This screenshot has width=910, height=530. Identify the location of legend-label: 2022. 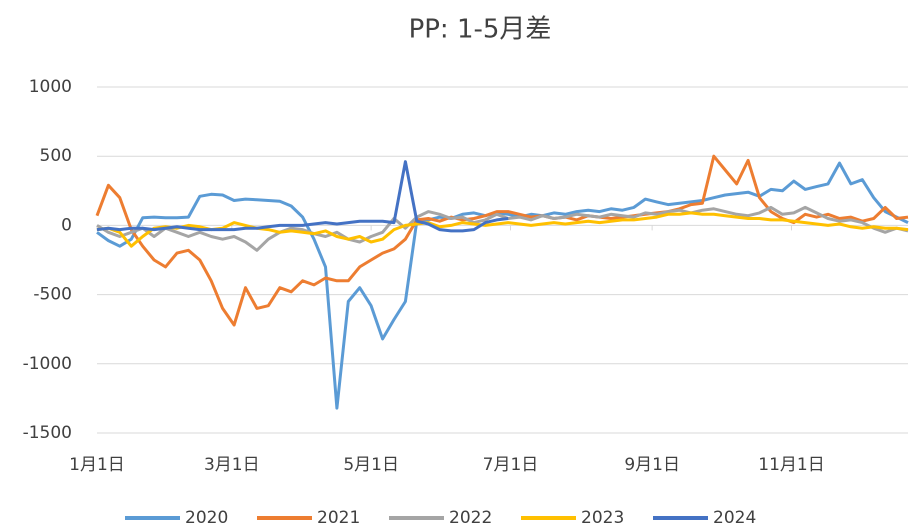
(470, 518).